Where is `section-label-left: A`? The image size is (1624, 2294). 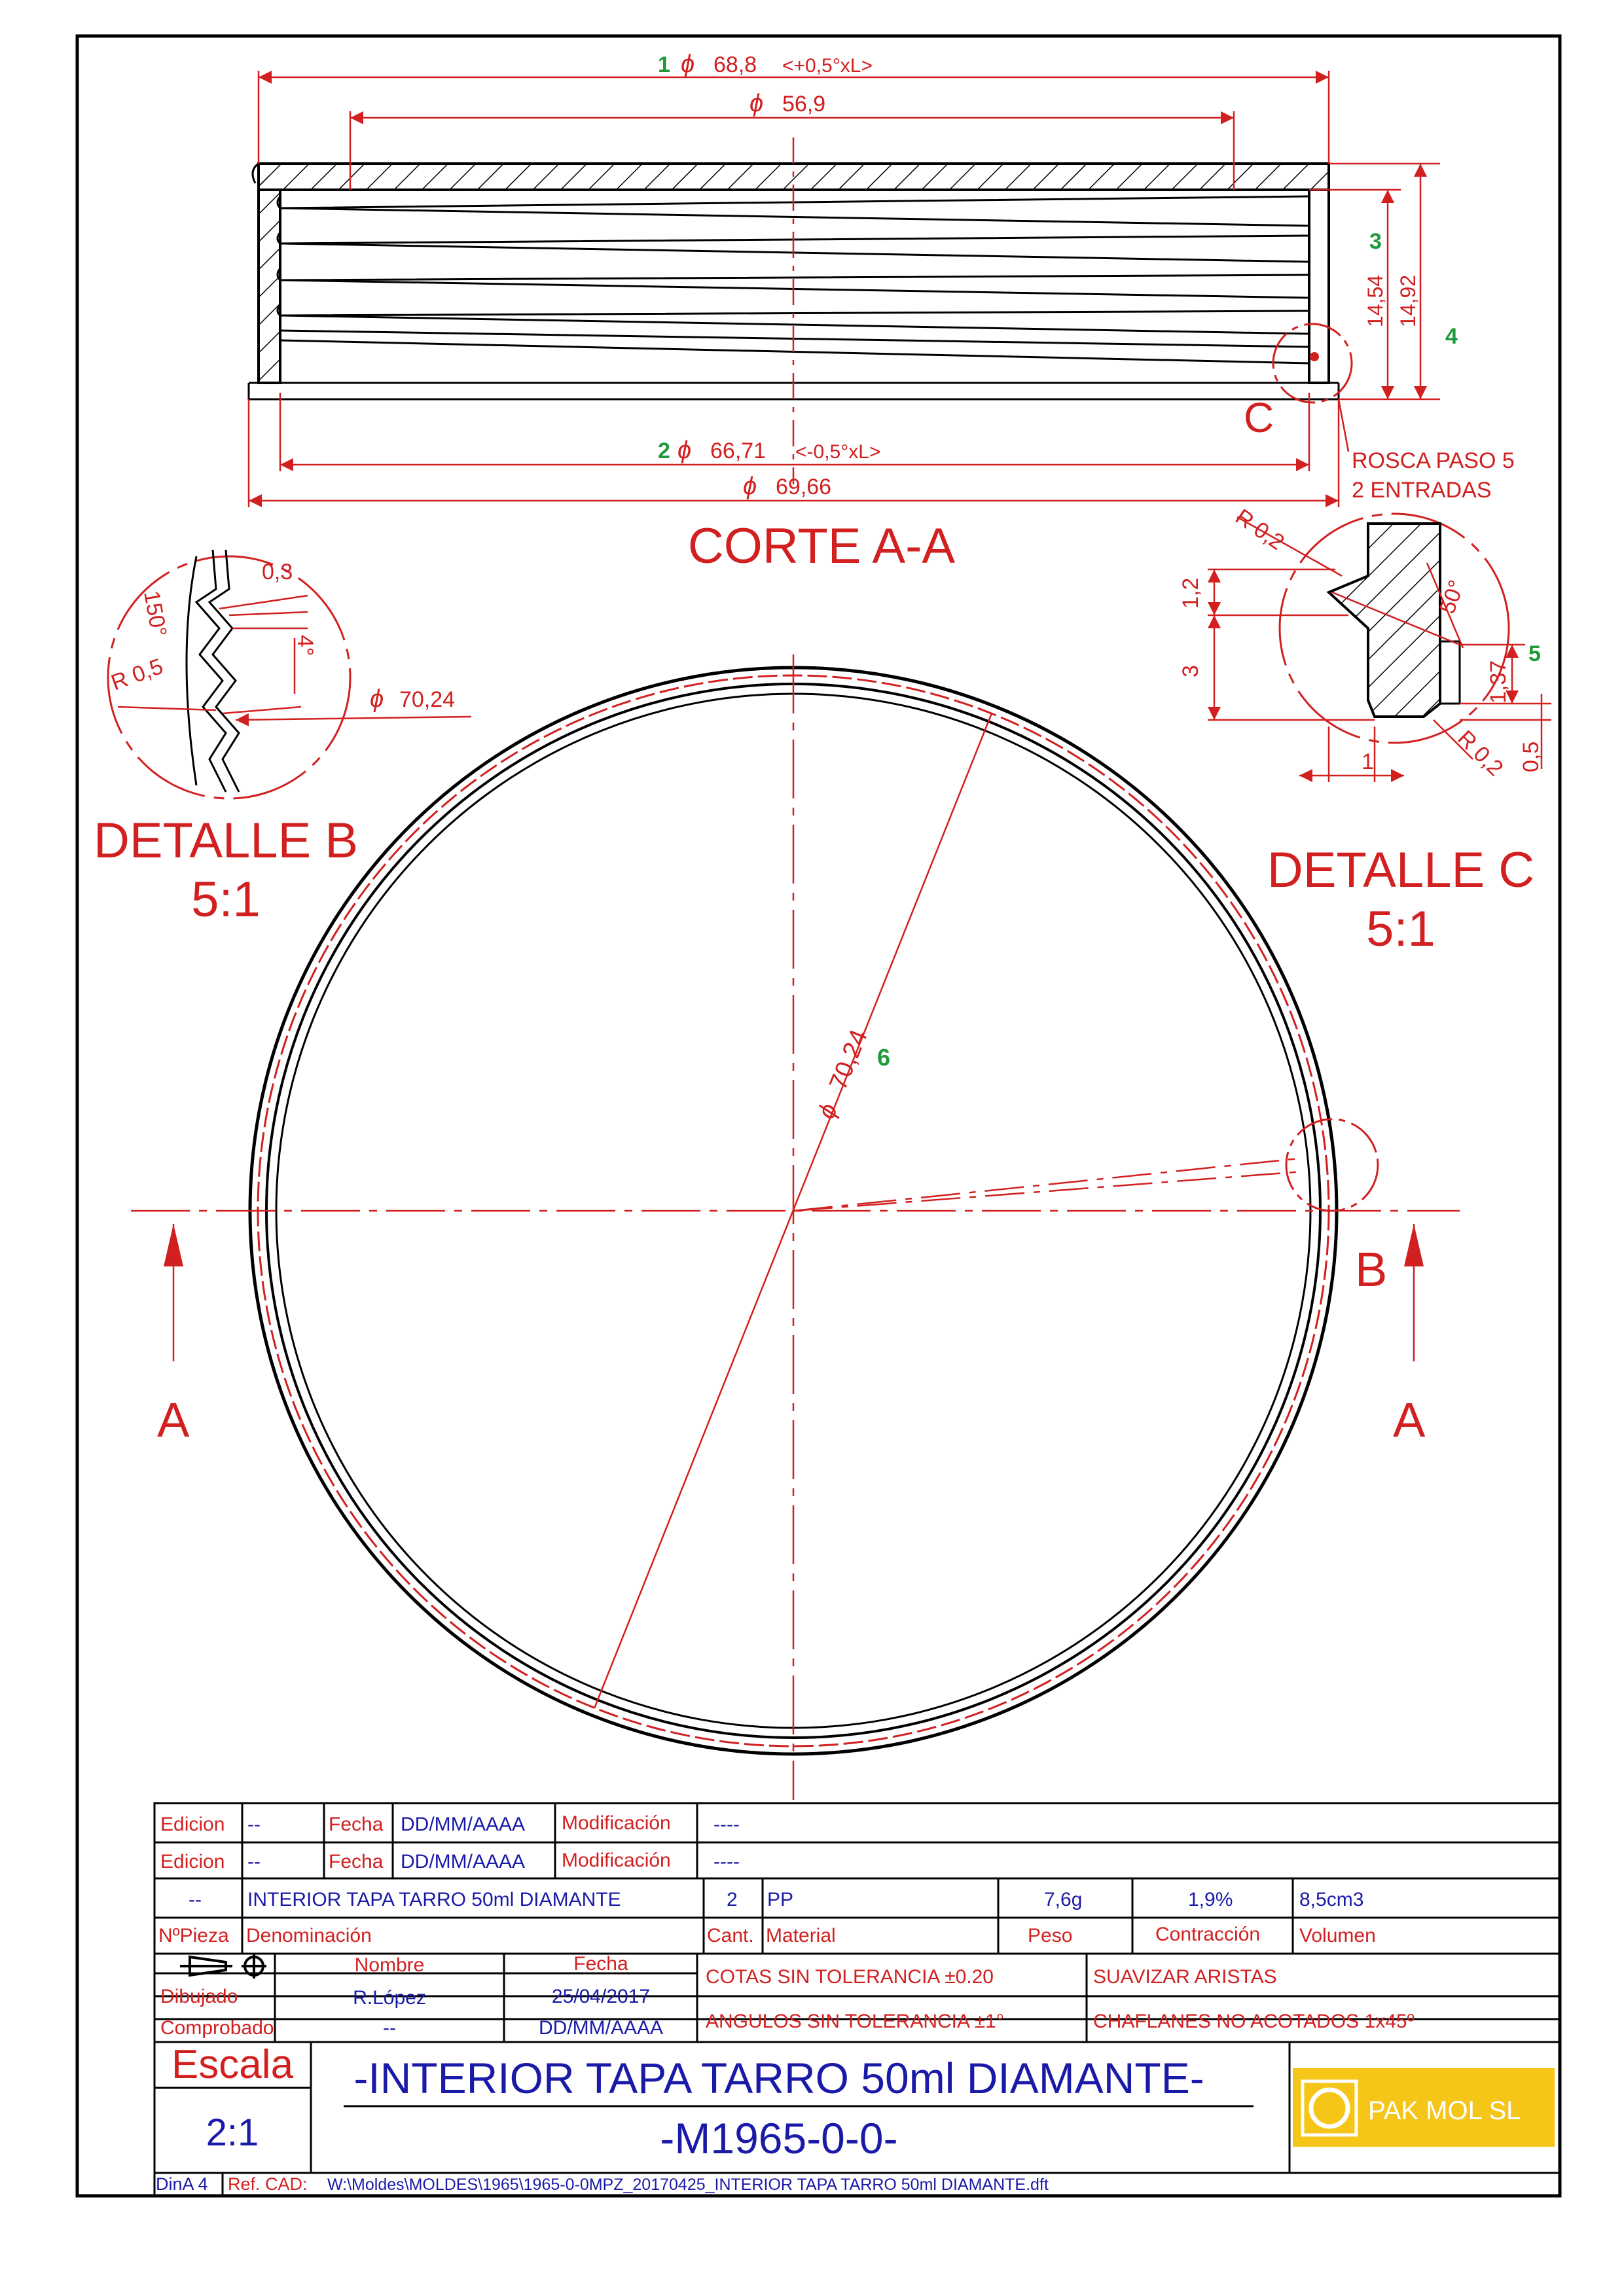 section-label-left: A is located at coordinates (173, 1420).